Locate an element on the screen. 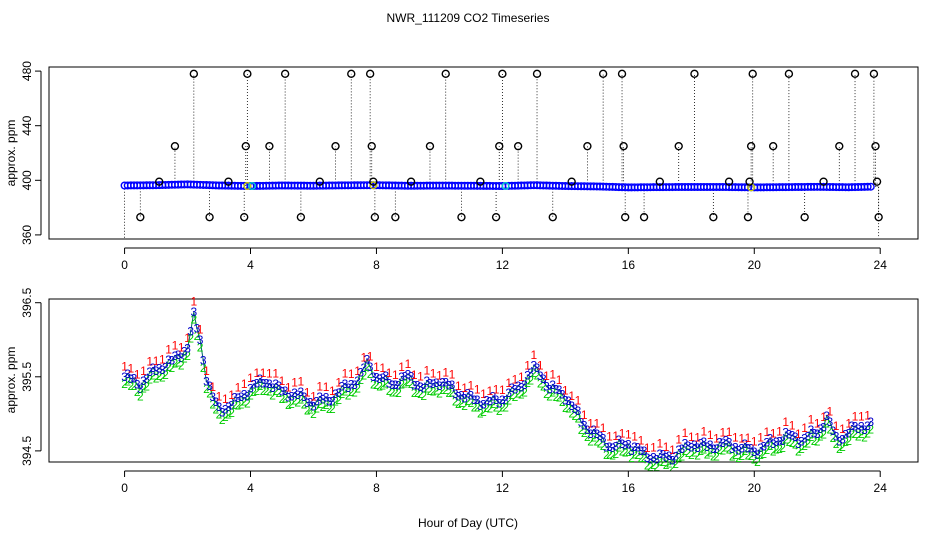 Image resolution: width=936 pixels, height=540 pixels. x-tick-label: 0 is located at coordinates (124, 488).